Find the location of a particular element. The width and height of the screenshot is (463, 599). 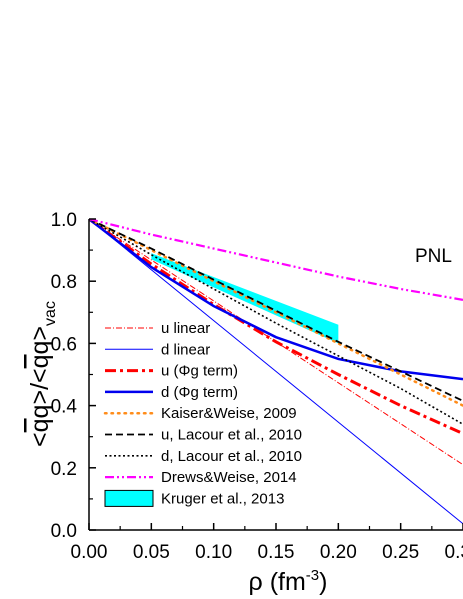

legend-item-kaiser-weise-2009: Kaiser&Weise, 2009 is located at coordinates (200, 413).